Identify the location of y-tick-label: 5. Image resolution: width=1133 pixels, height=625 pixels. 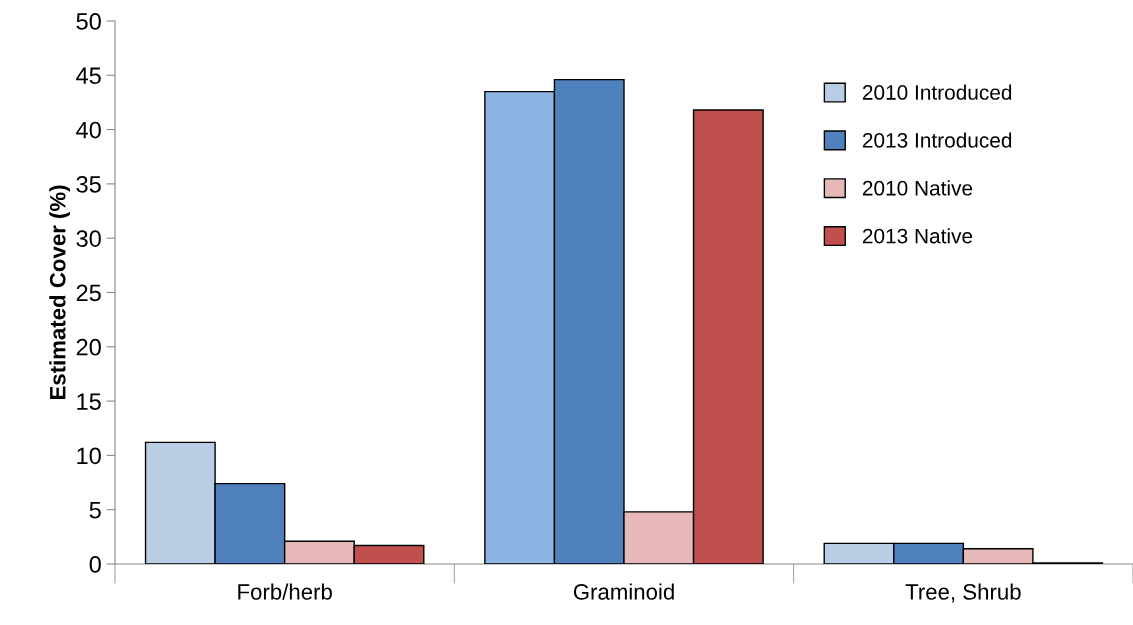
(95, 510).